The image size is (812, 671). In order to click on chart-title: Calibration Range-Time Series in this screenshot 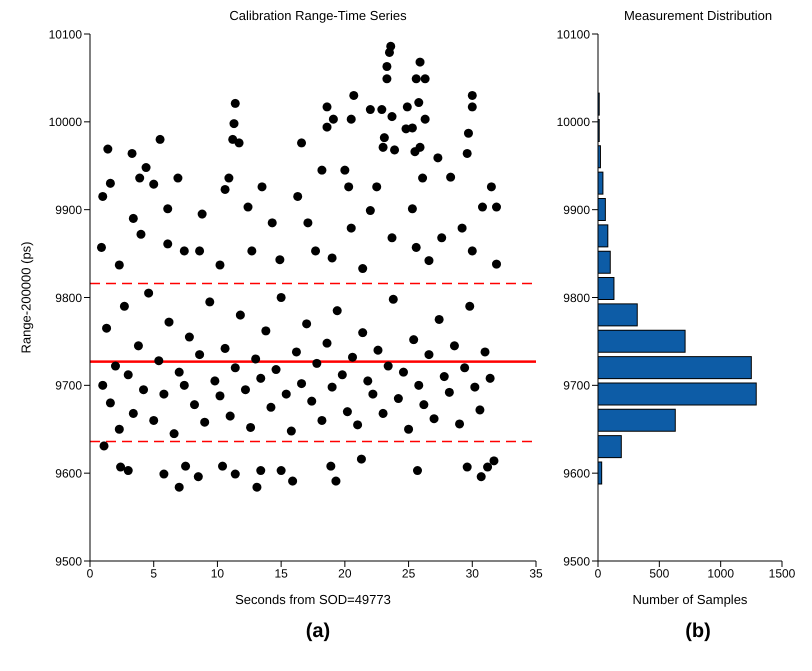, I will do `click(318, 16)`.